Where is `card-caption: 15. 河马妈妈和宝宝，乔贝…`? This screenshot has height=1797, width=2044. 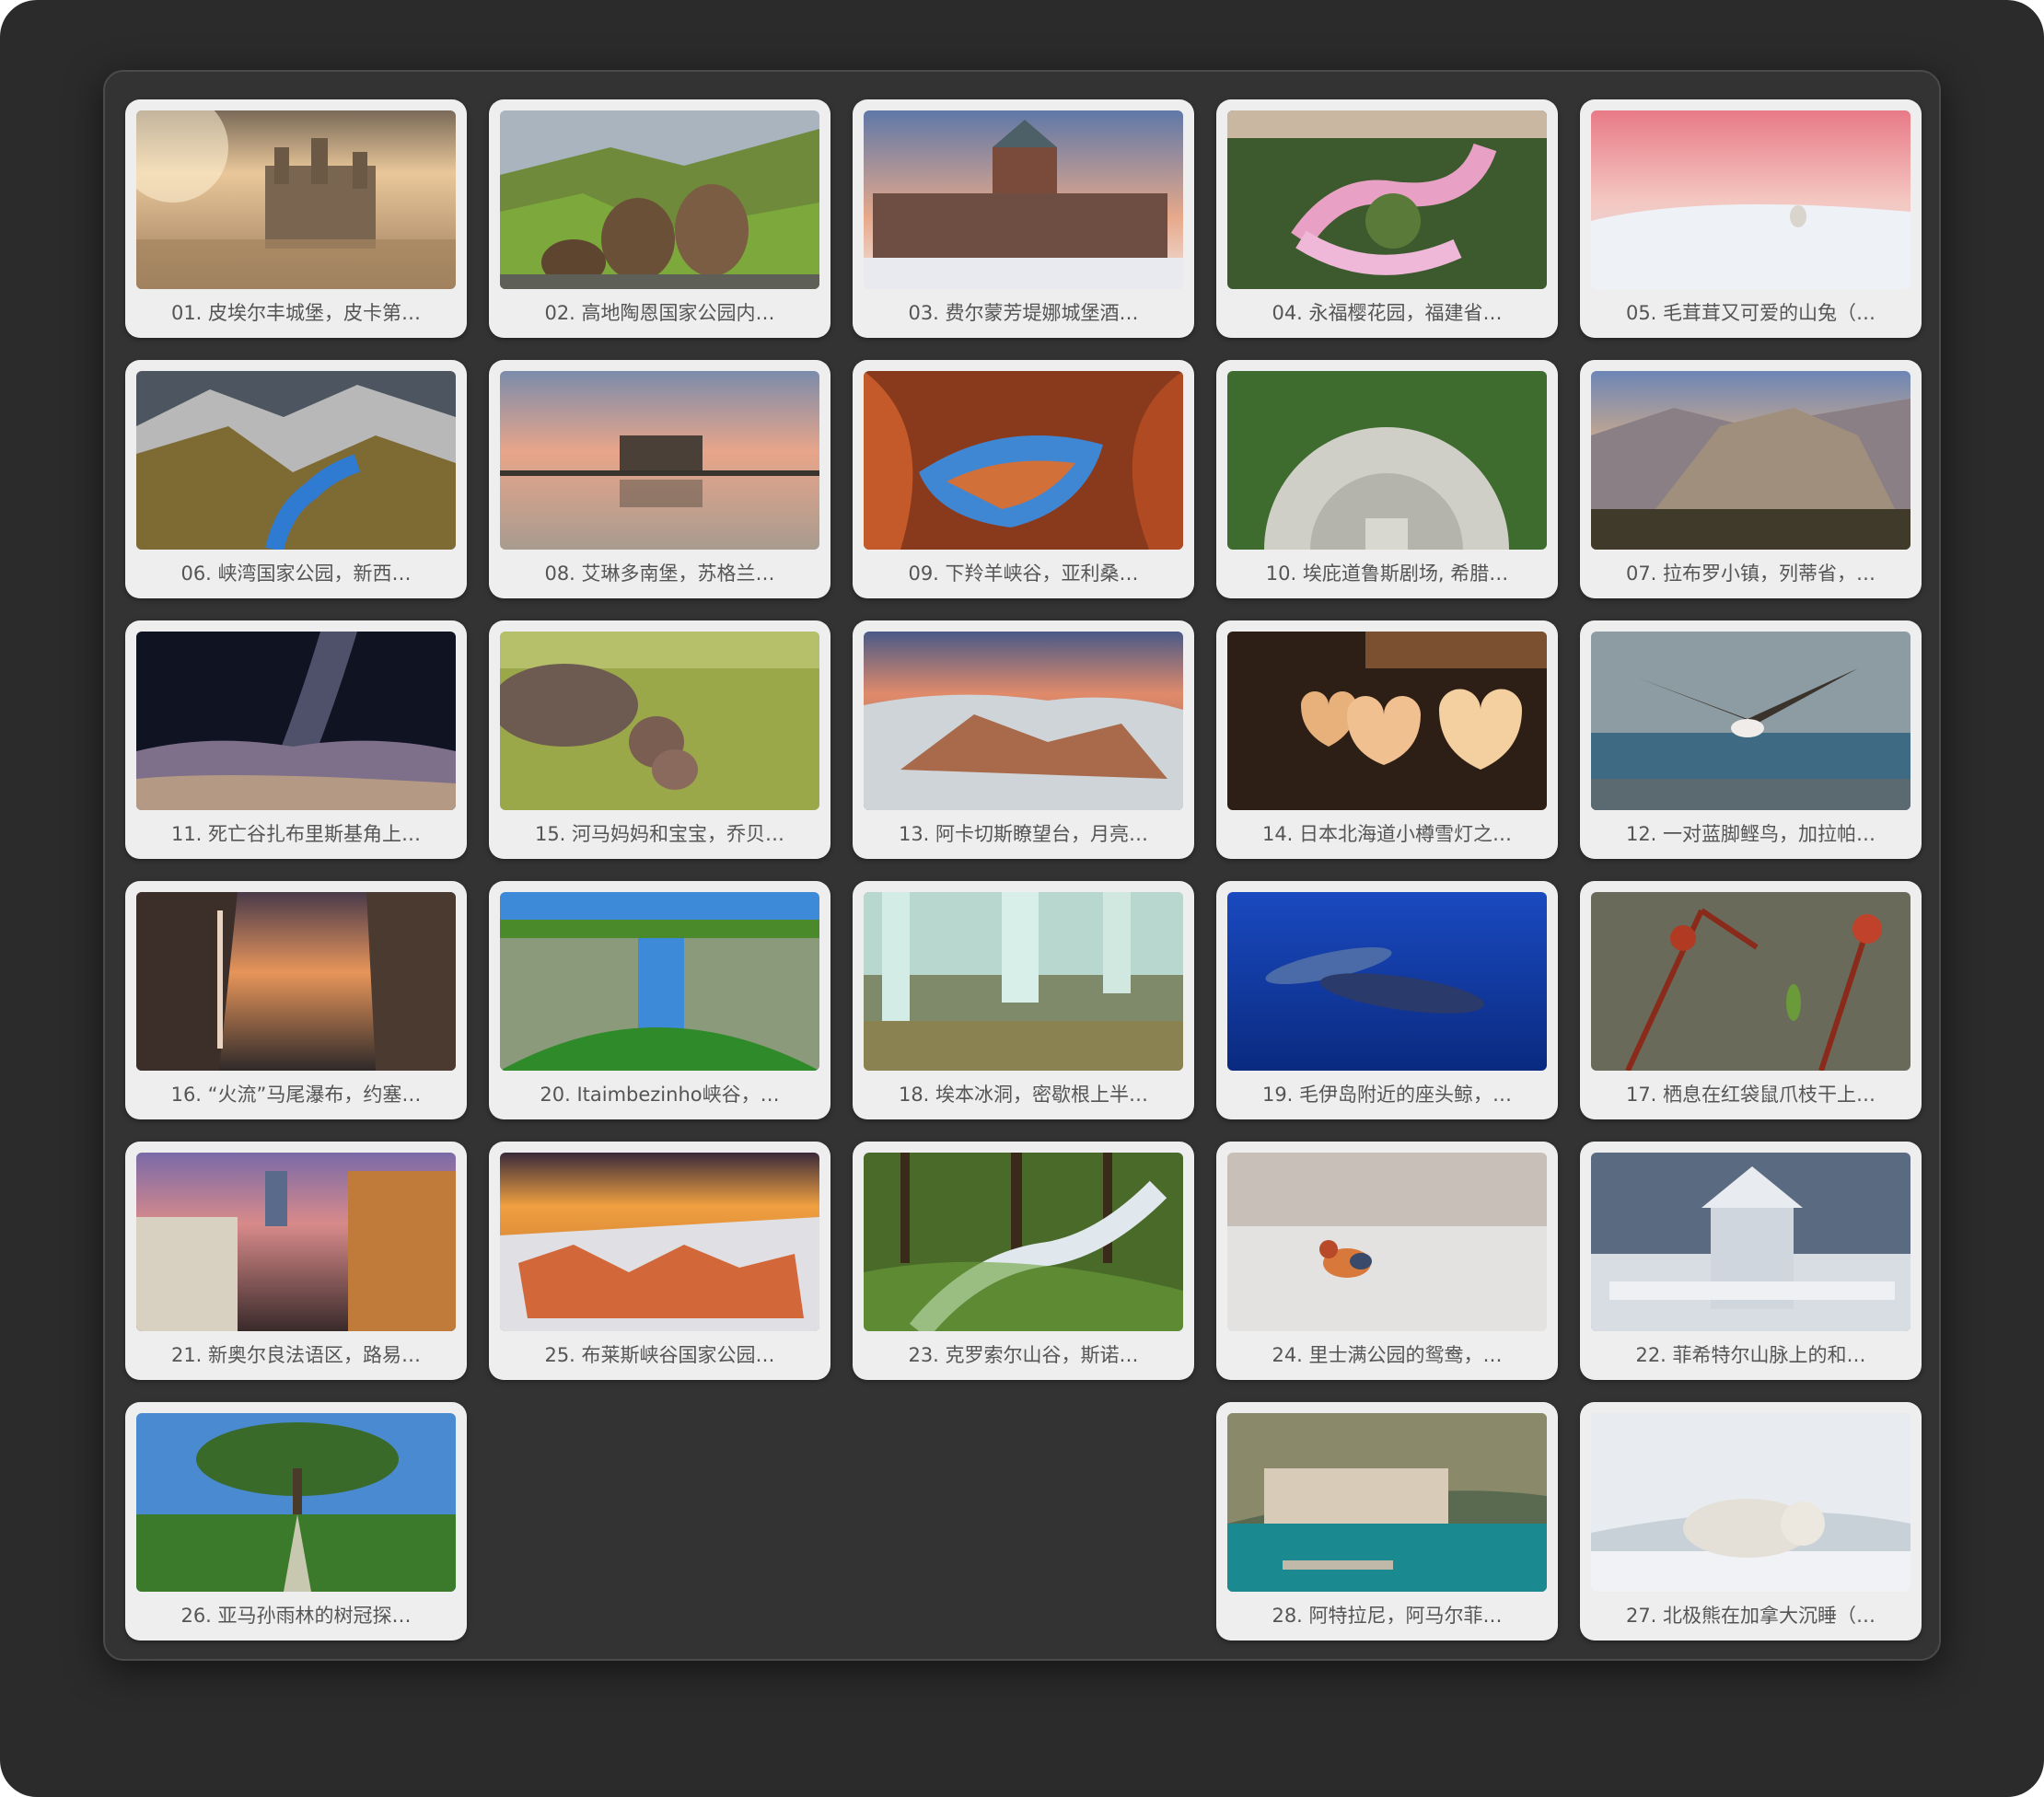
card-caption: 15. 河马妈妈和宝宝，乔贝… is located at coordinates (659, 834).